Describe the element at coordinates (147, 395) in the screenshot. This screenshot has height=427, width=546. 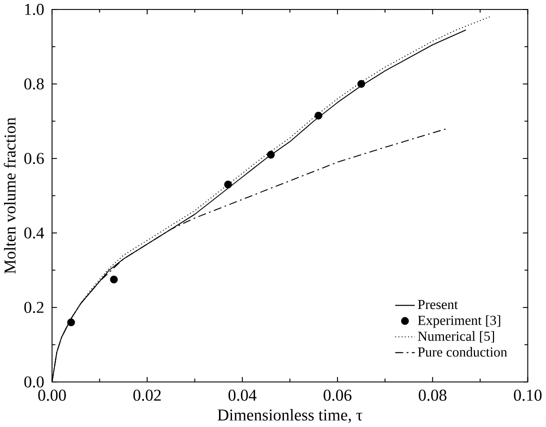
I see `x-tick-label: 0.02` at that location.